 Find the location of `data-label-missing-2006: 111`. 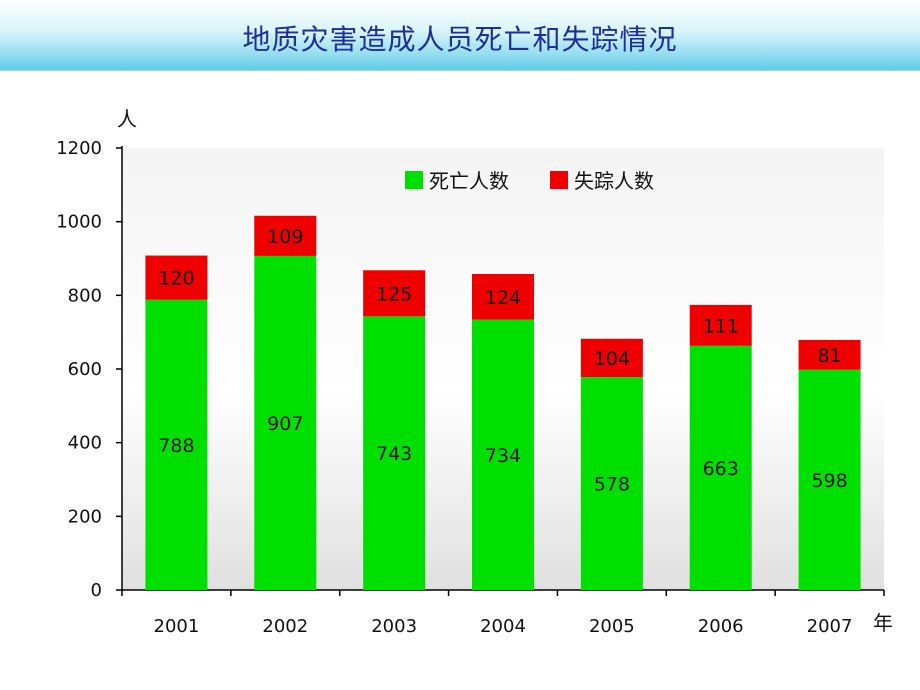

data-label-missing-2006: 111 is located at coordinates (721, 326).